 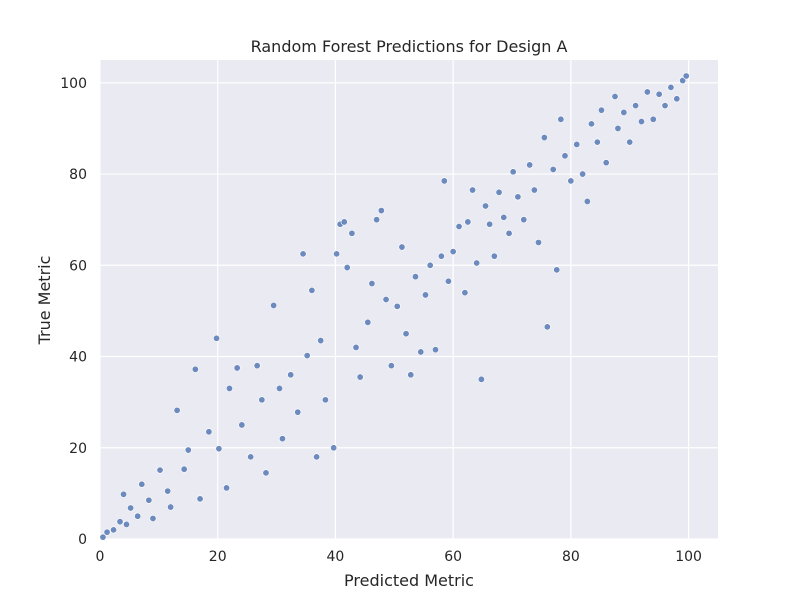 What do you see at coordinates (336, 557) in the screenshot?
I see `x-tick-label: 40` at bounding box center [336, 557].